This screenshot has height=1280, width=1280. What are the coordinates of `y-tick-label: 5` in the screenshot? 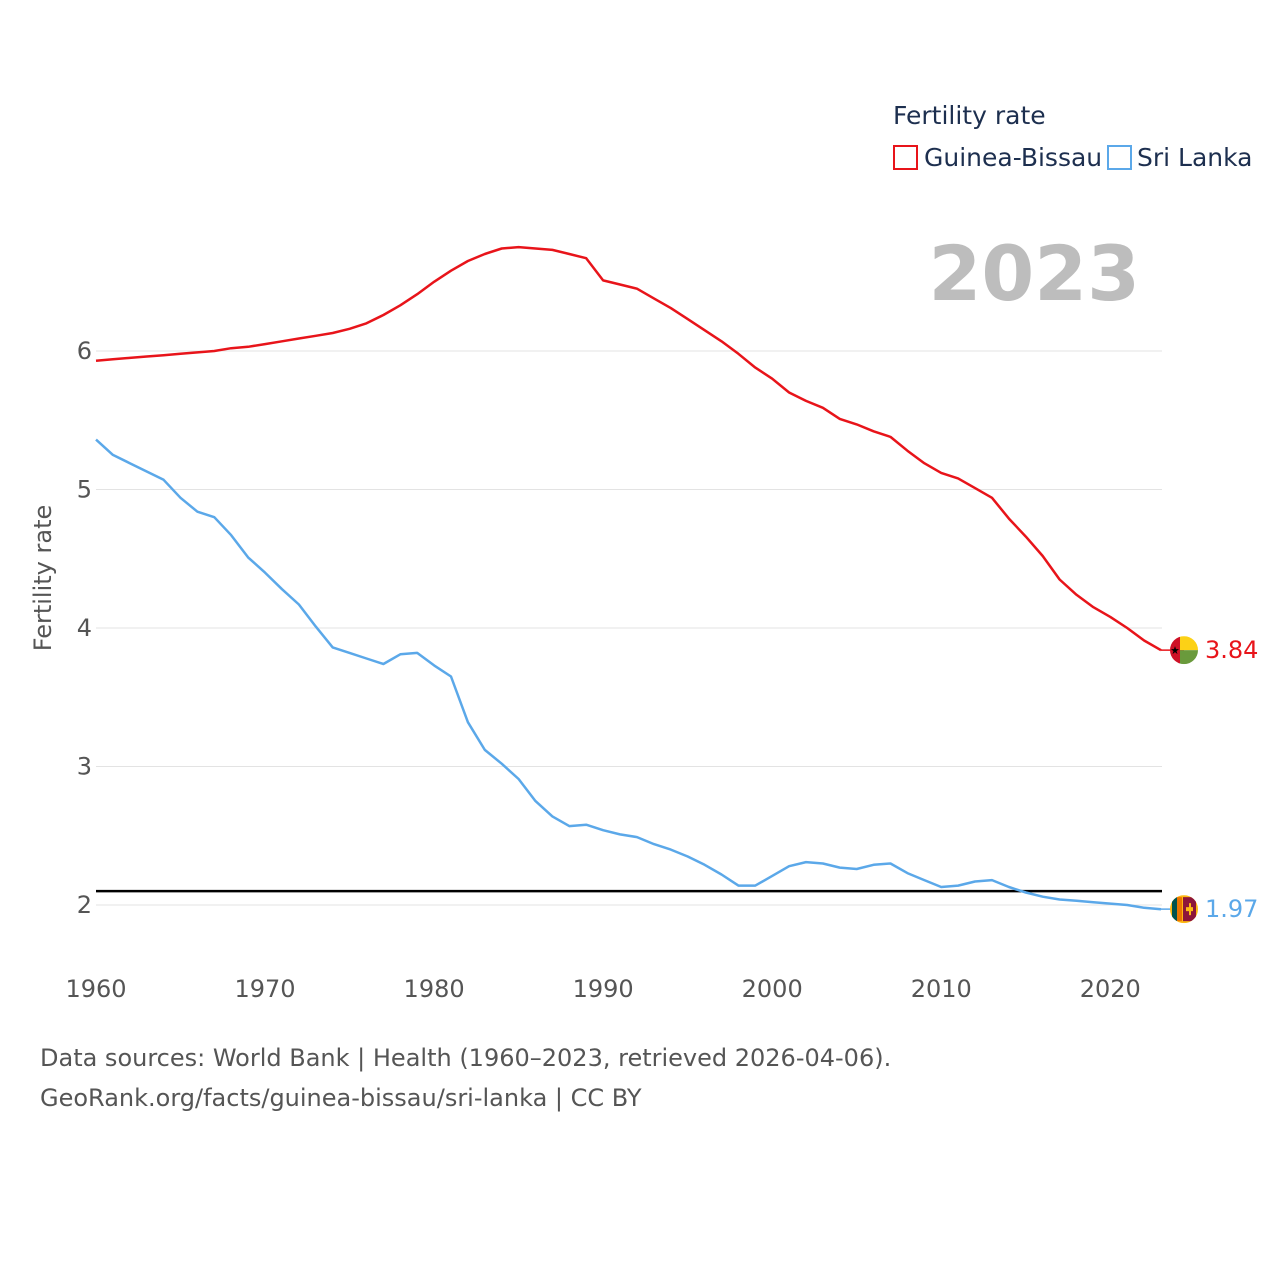 It's located at (84, 490).